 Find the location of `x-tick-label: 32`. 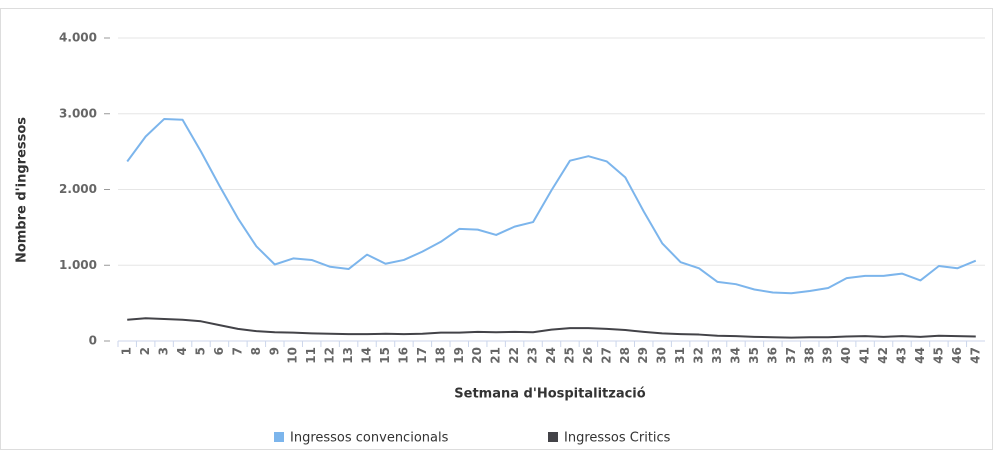

x-tick-label: 32 is located at coordinates (699, 355).